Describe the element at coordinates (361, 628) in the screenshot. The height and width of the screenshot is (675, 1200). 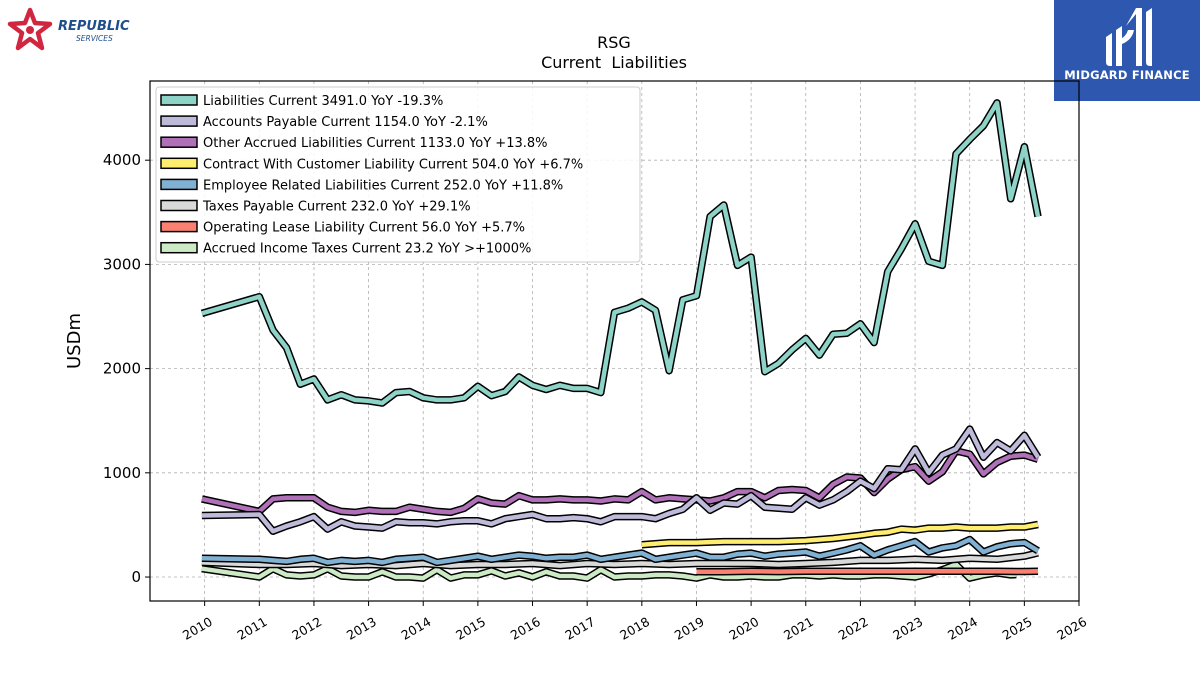
I see `x-tick-label: 2013` at that location.